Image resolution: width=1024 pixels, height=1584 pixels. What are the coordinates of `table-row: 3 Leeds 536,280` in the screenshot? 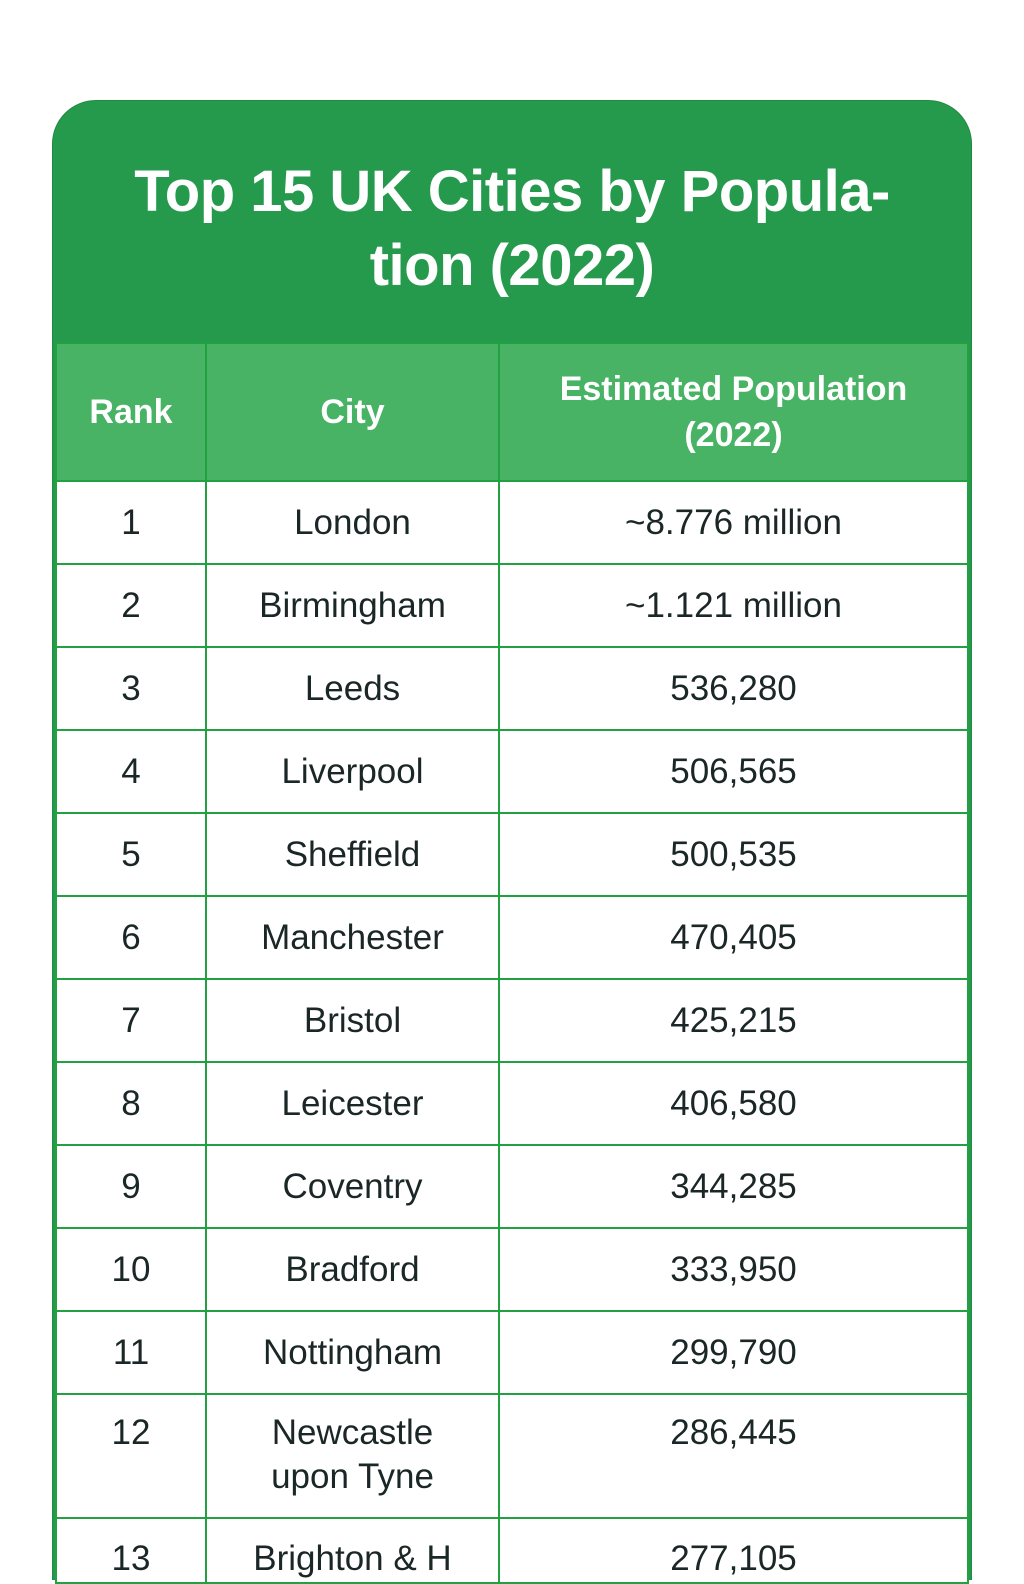 It's located at (512, 688).